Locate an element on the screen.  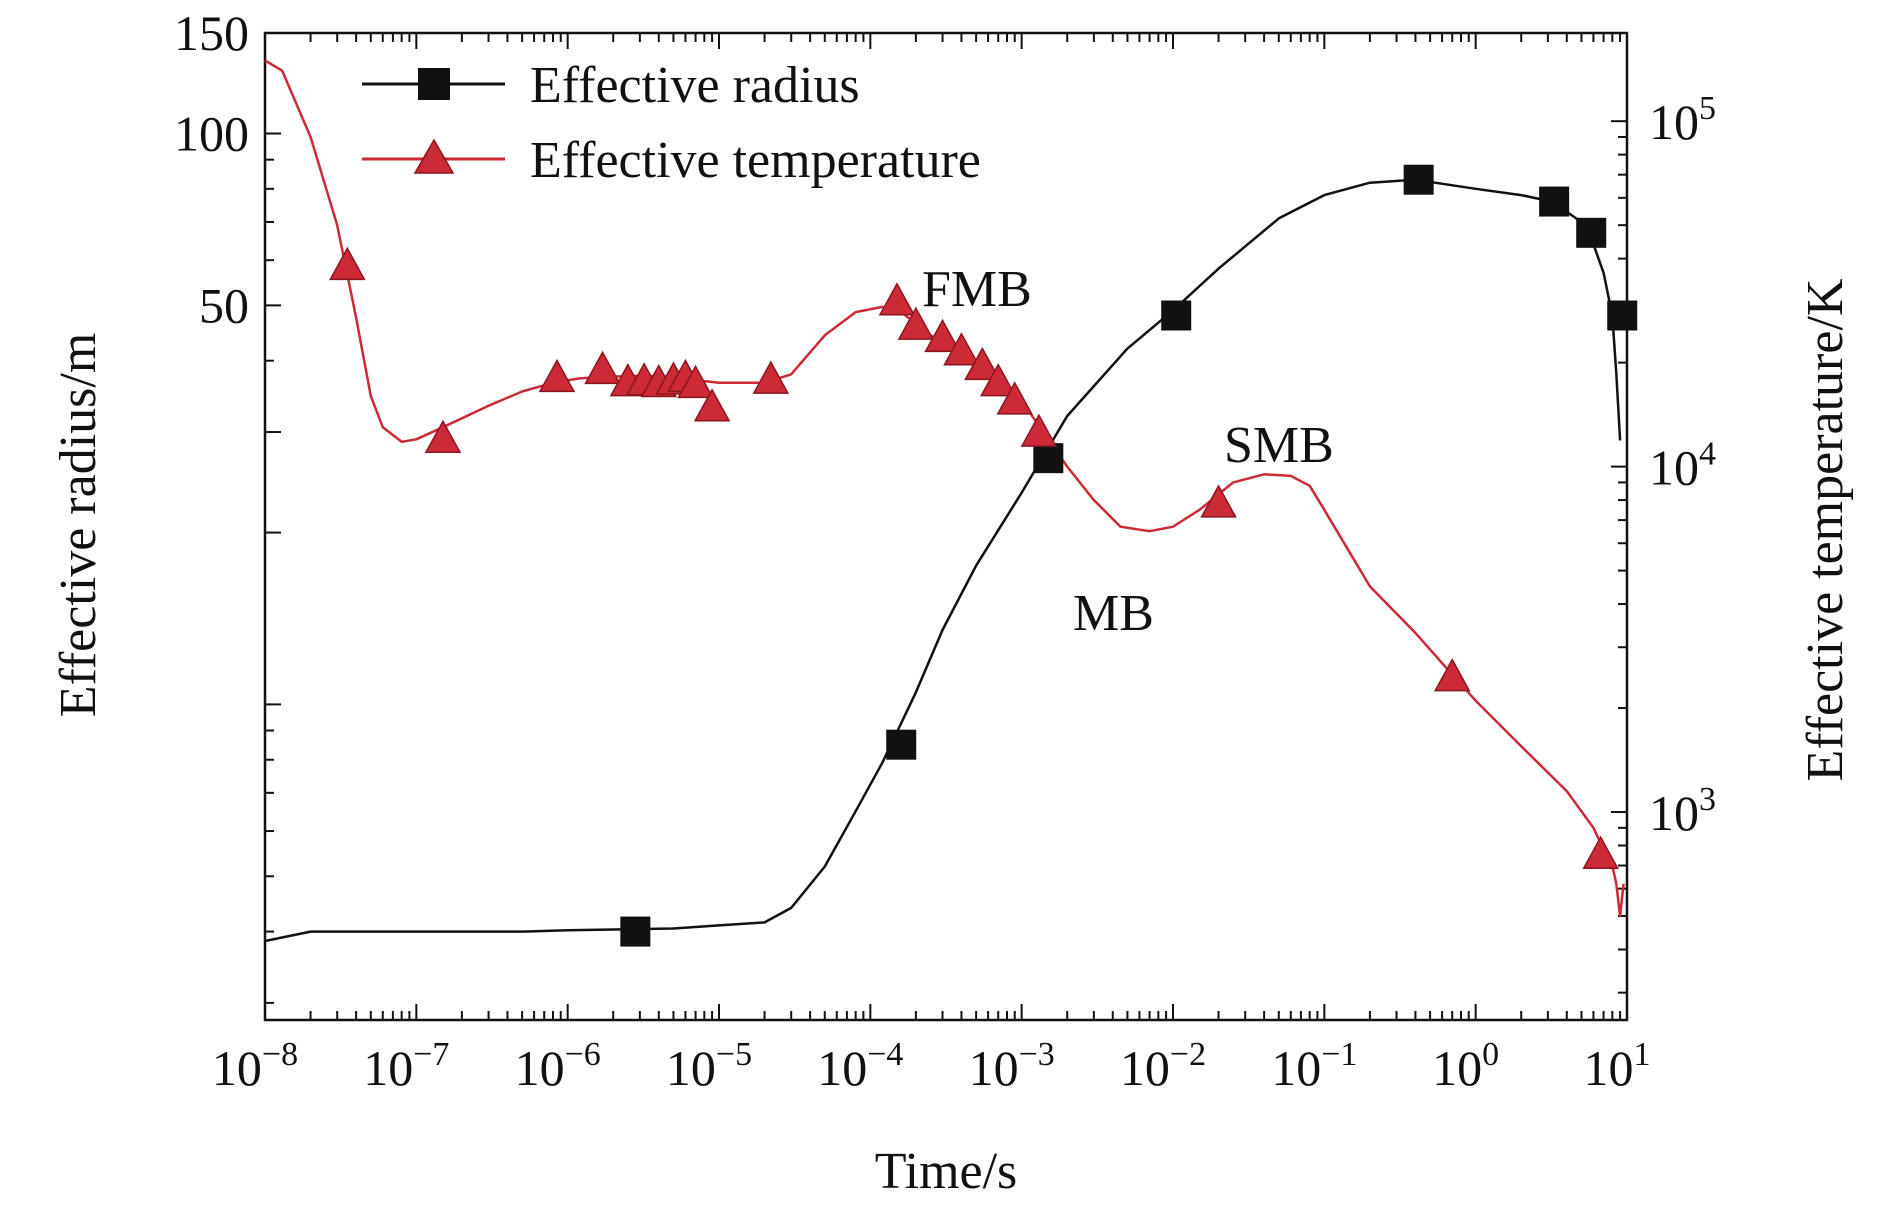
y-left-tick-label: 50 is located at coordinates (224, 305).